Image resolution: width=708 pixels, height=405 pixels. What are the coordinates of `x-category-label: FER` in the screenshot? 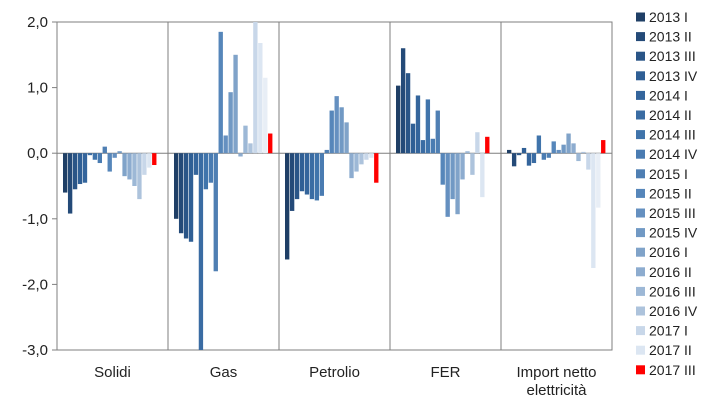 It's located at (446, 372).